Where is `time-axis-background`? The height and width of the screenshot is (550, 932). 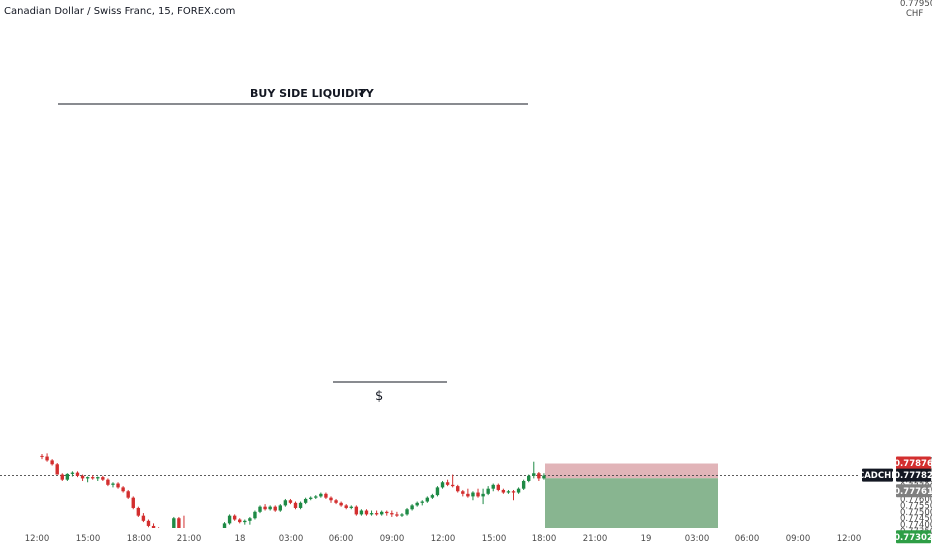 time-axis-background is located at coordinates (430, 539).